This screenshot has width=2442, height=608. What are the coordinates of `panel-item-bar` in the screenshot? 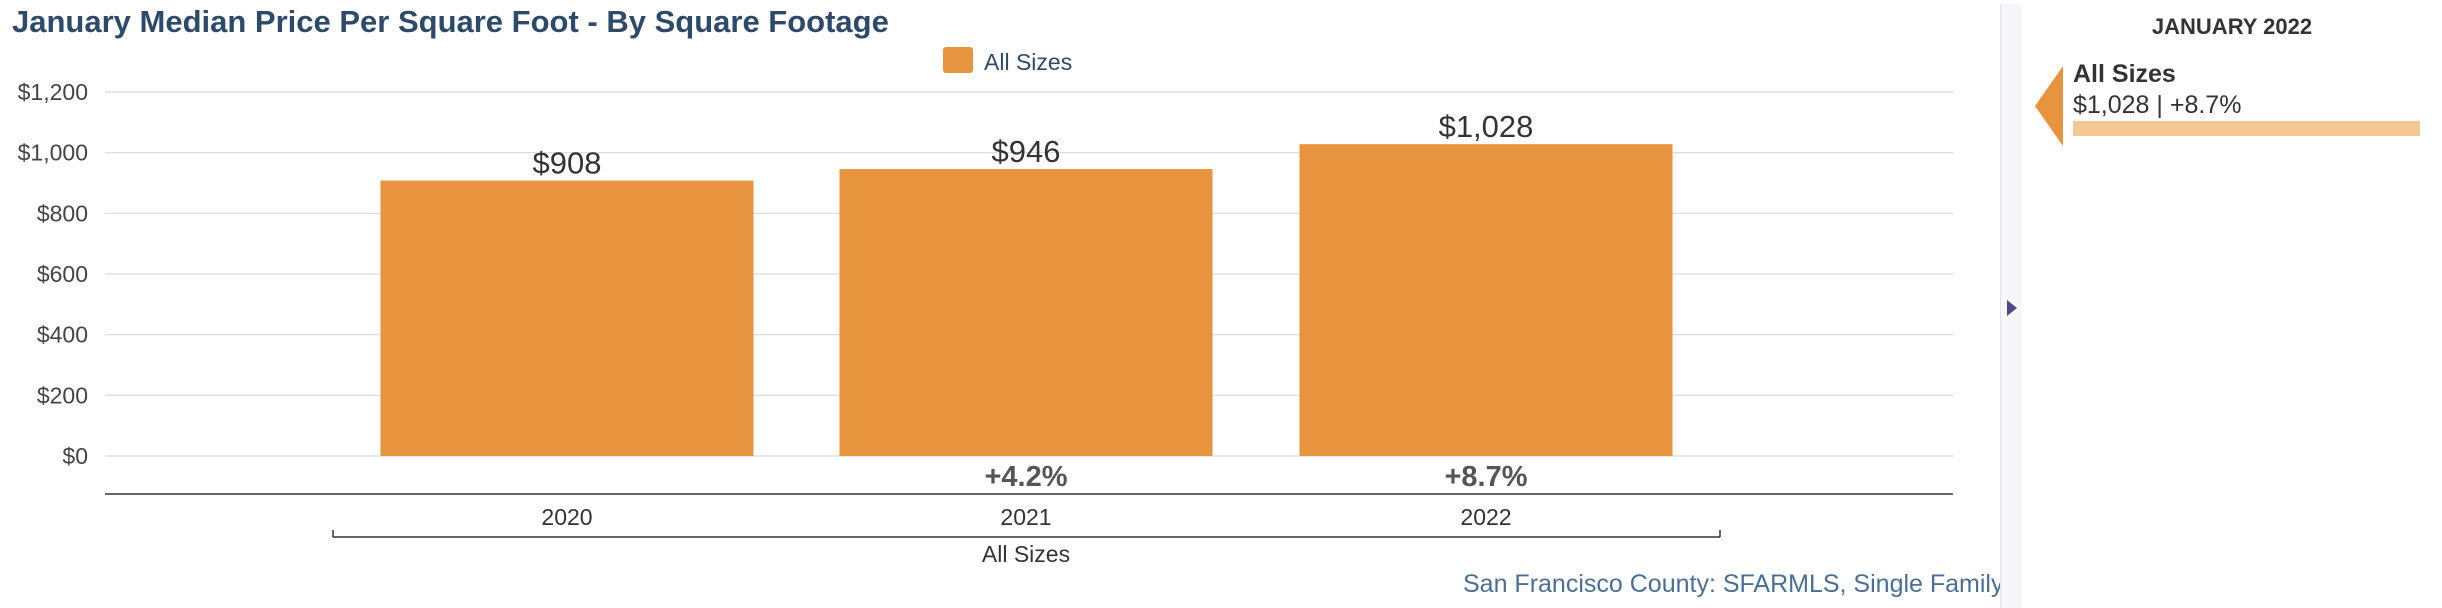 It's located at (2246, 128).